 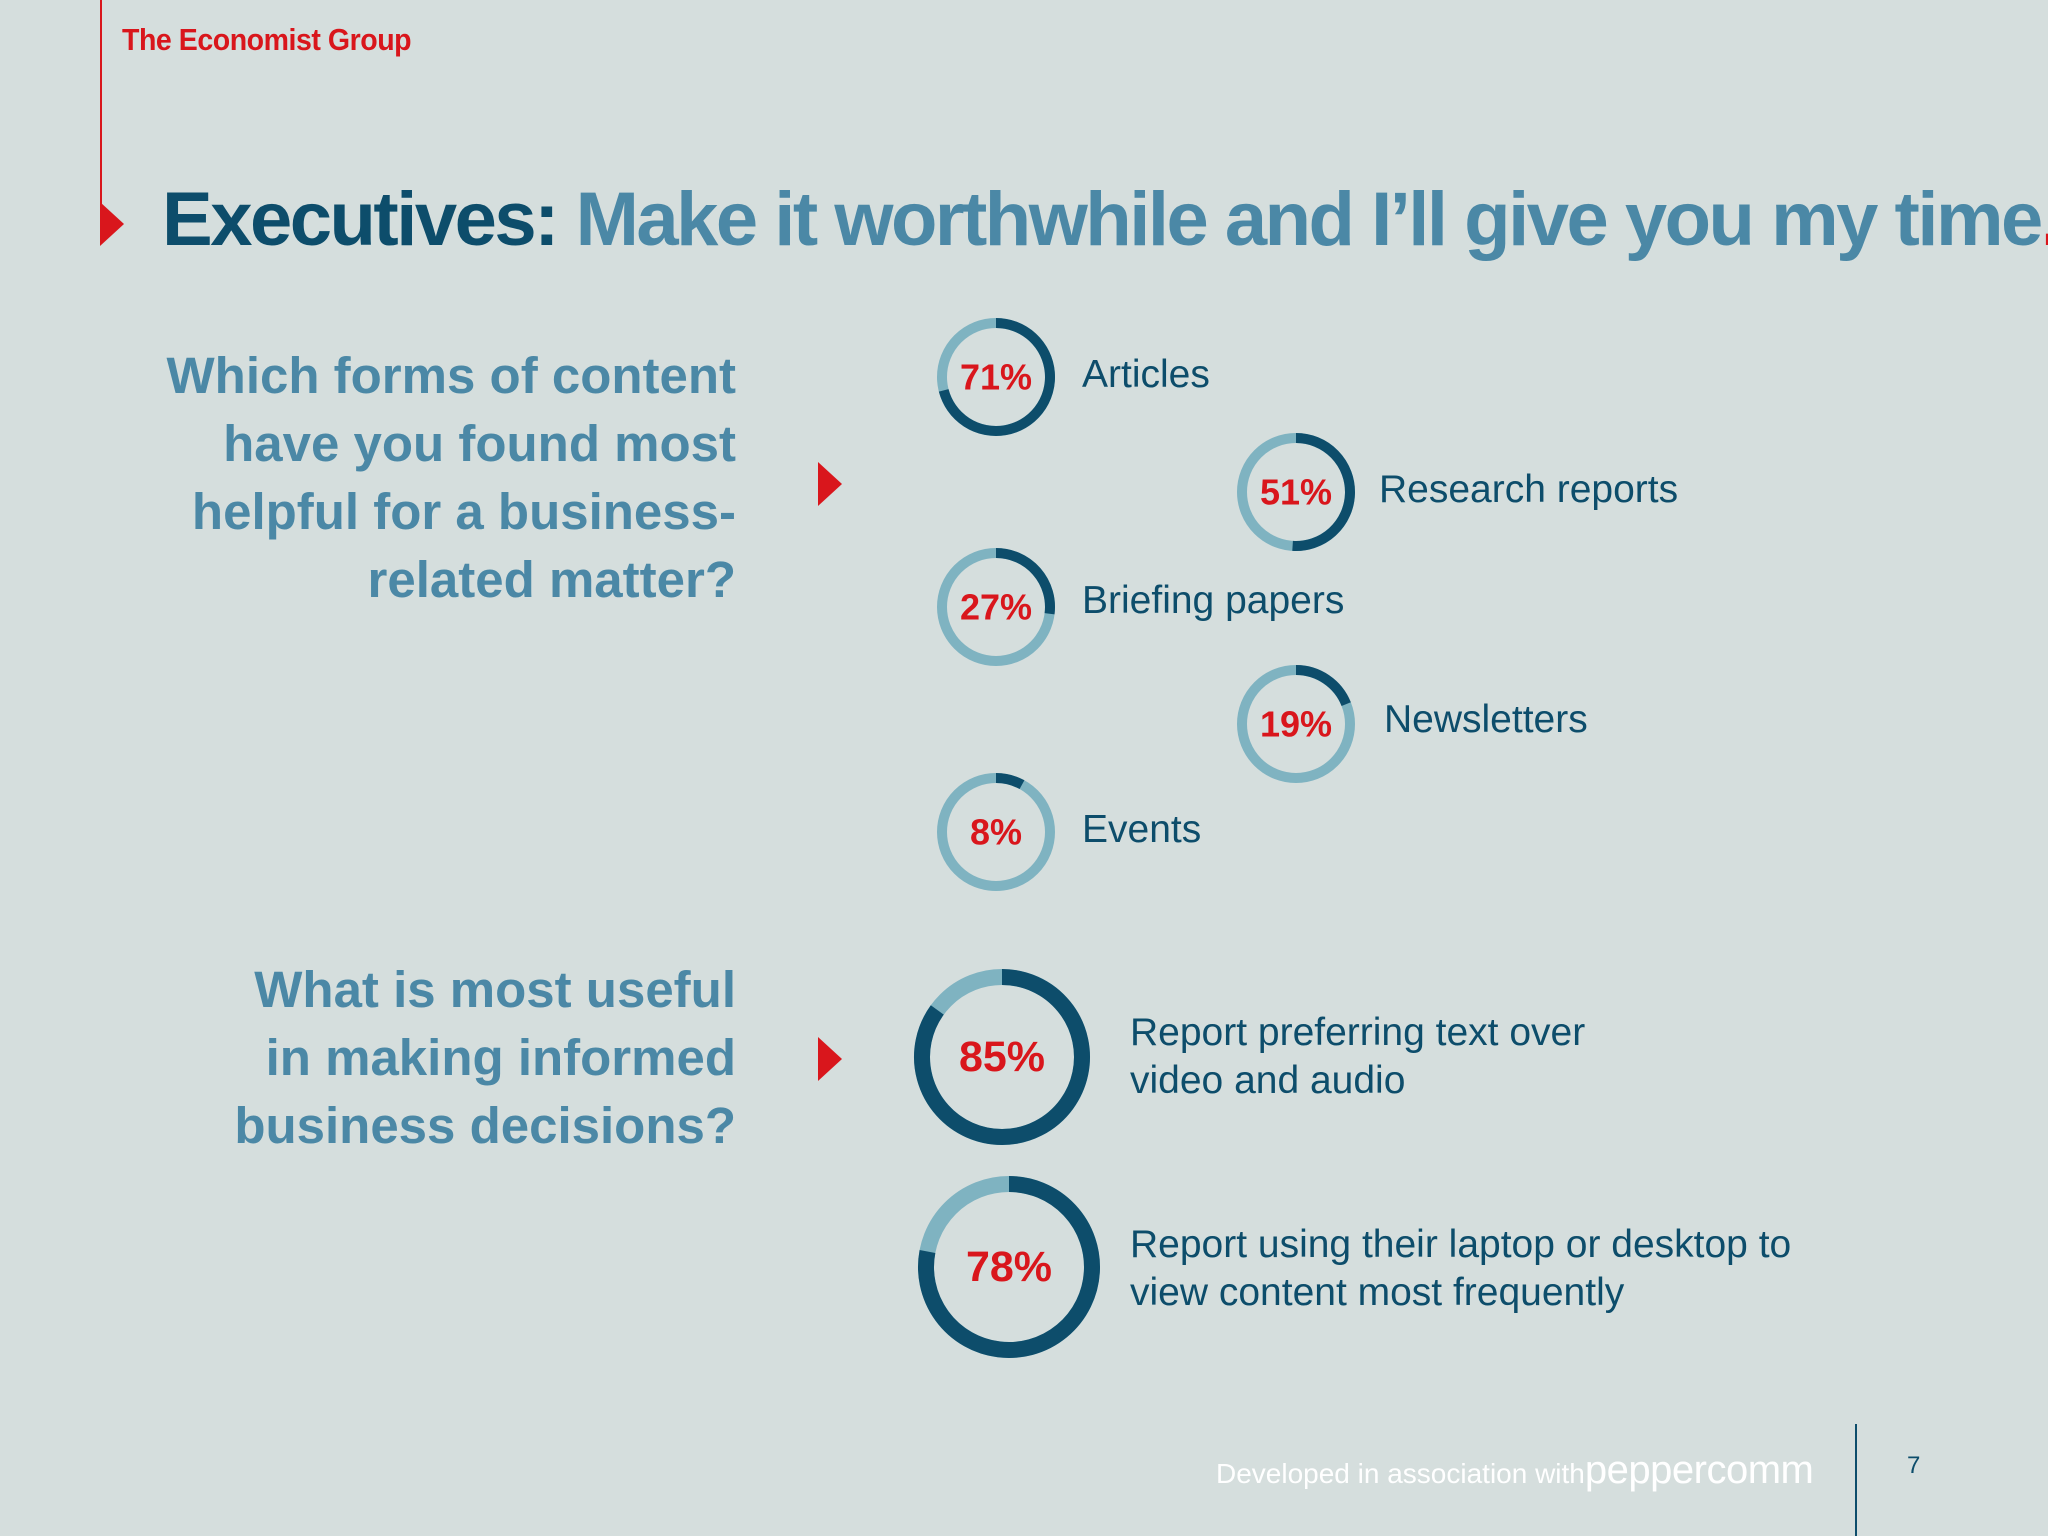 I want to click on donut-arc-chart0-item0, so click(x=996, y=377).